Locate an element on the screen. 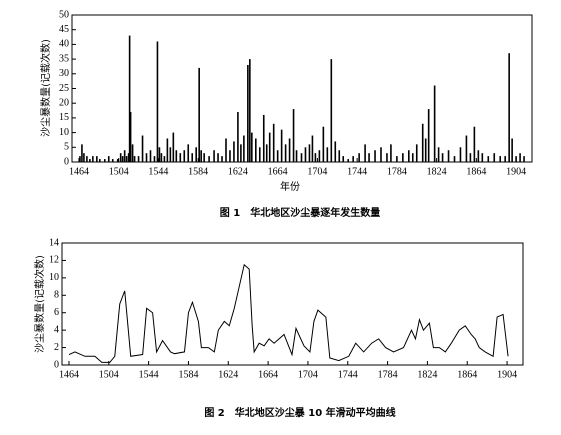  y-tick-label: 0 is located at coordinates (66, 161).